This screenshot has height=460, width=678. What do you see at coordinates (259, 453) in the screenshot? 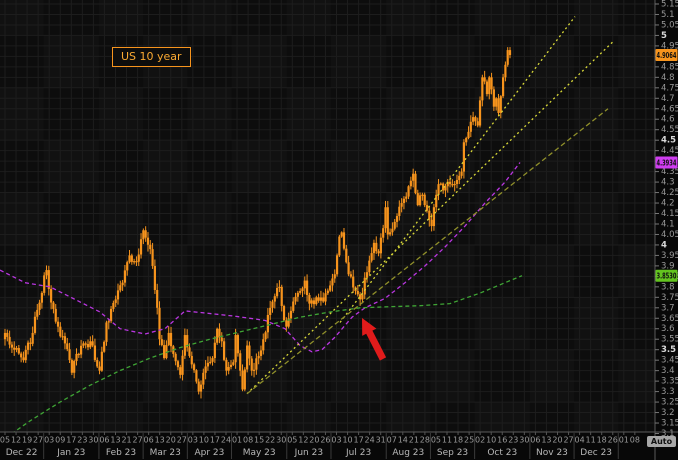
I see `svg-text: May 23` at bounding box center [259, 453].